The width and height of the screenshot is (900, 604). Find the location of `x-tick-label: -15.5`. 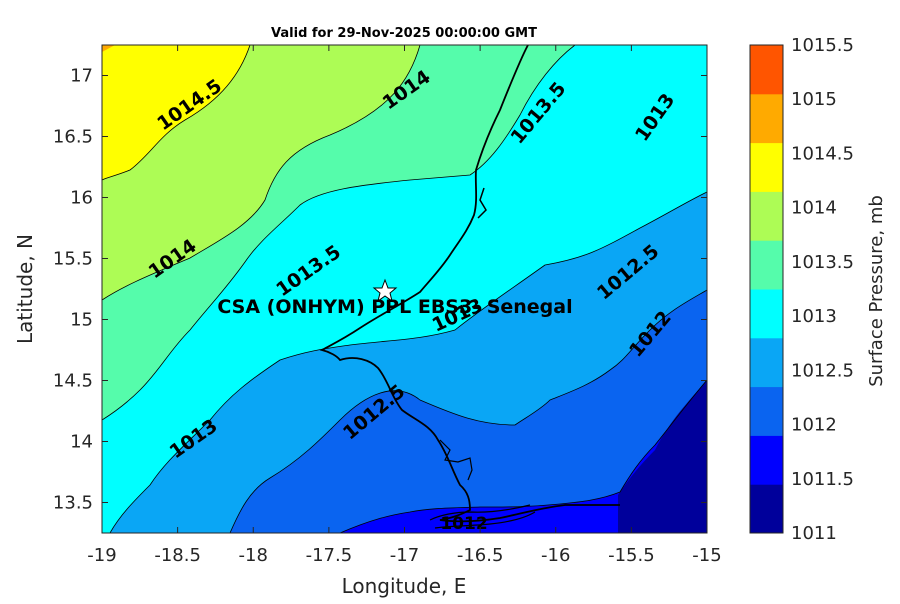

x-tick-label: -15.5 is located at coordinates (631, 555).